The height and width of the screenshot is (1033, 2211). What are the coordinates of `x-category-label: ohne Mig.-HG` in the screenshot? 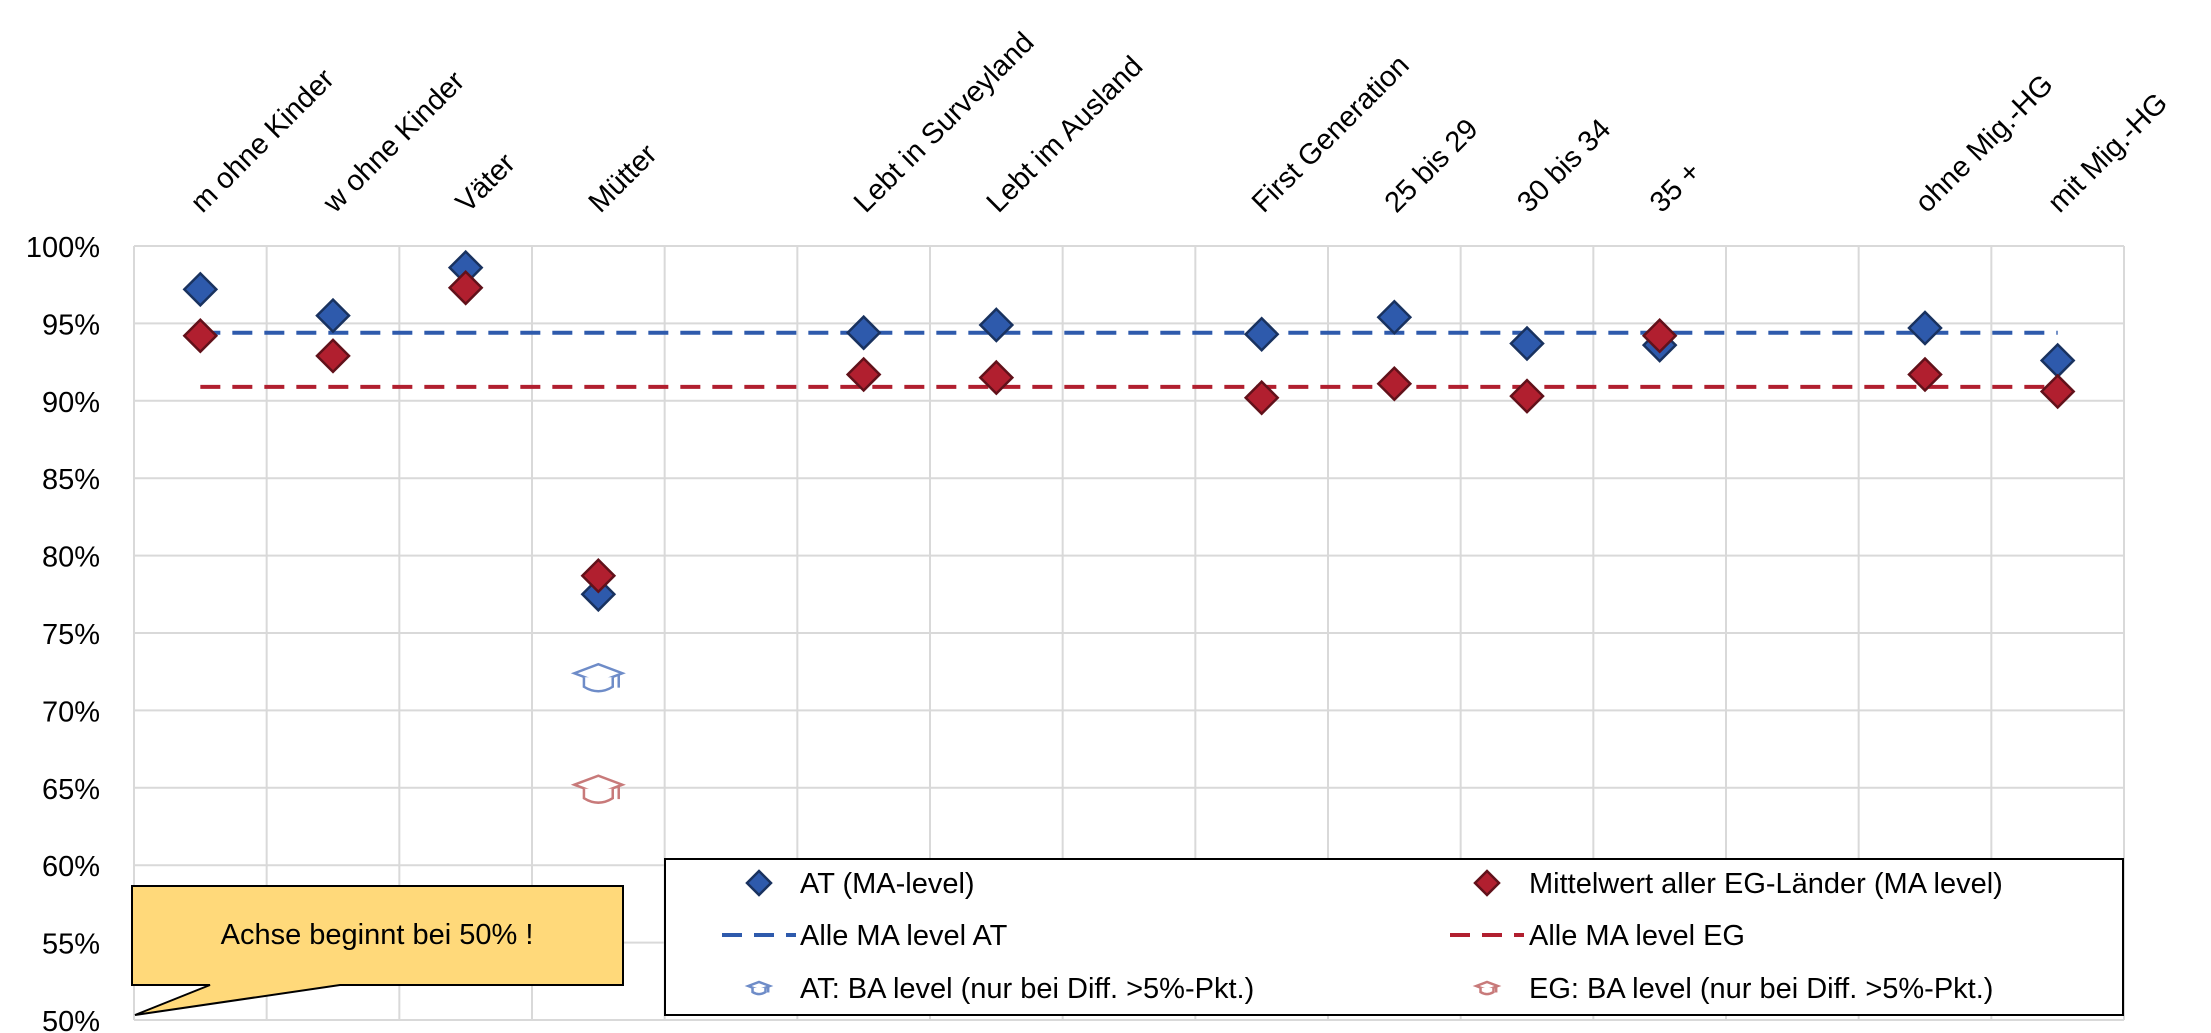 It's located at (1984, 144).